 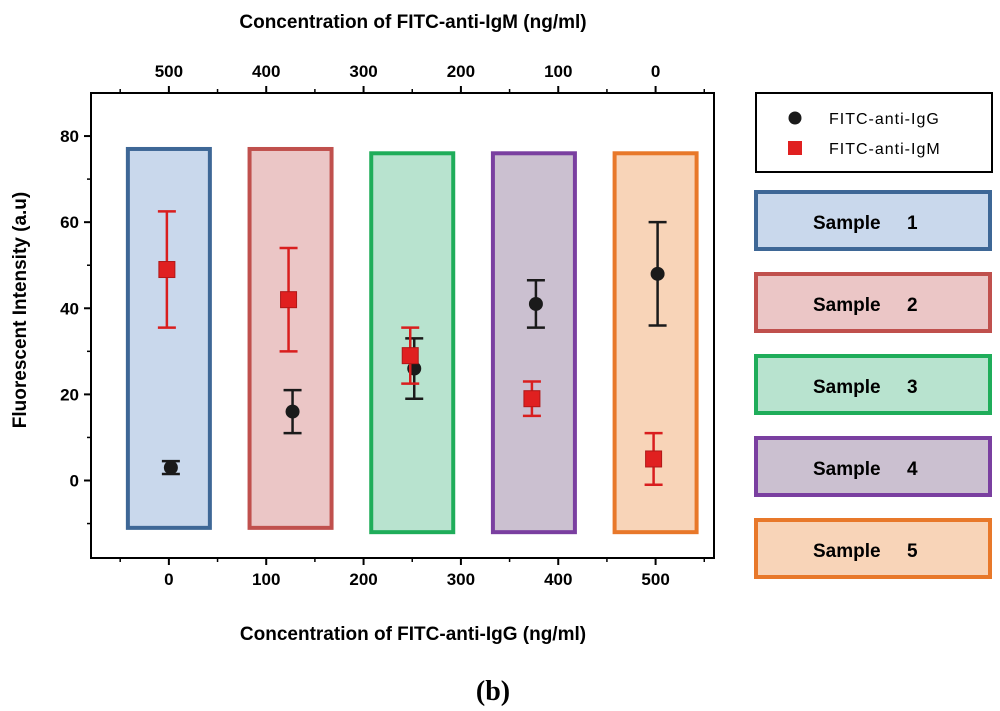 I want to click on sample-legend-label-5: Sample, so click(x=847, y=551).